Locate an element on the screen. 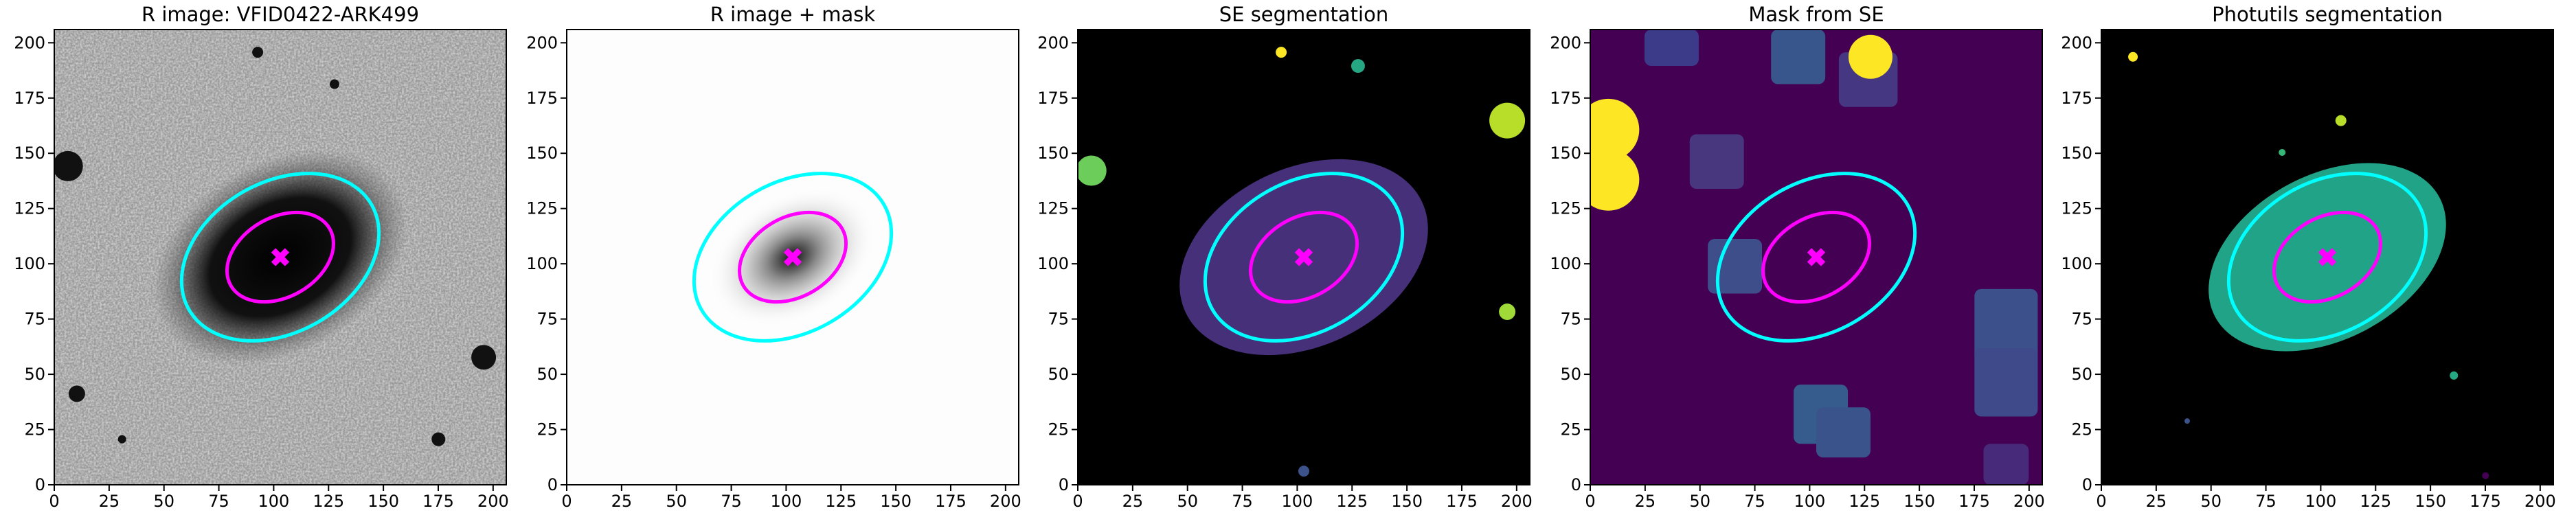 The height and width of the screenshot is (515, 2576). panel-title: R image: VFID0422-ARK499 is located at coordinates (280, 14).